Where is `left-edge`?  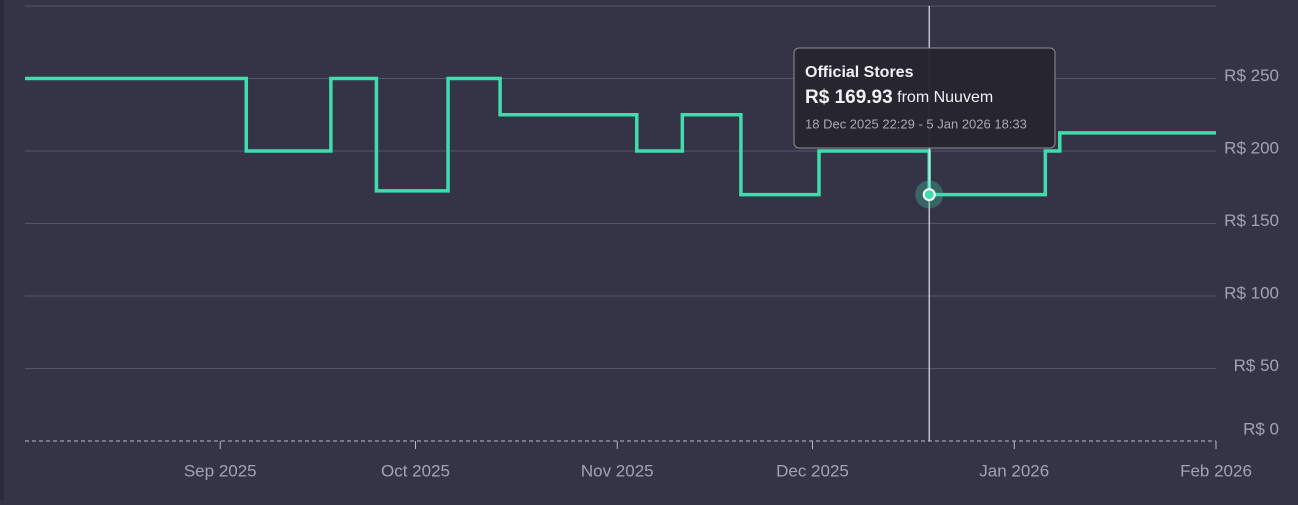 left-edge is located at coordinates (2, 250).